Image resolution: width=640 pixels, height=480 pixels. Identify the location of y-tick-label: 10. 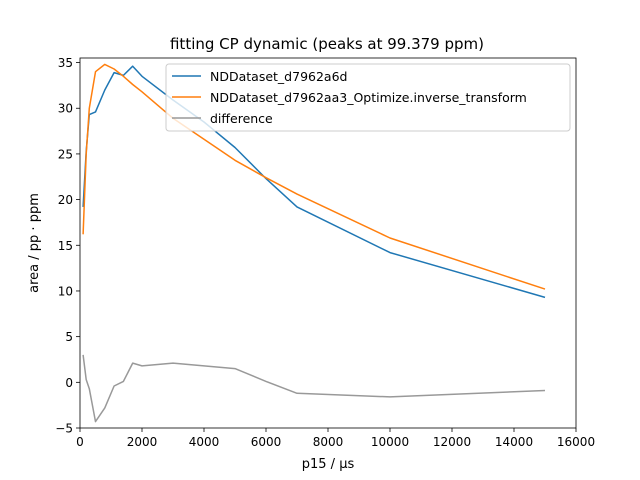
(65, 291).